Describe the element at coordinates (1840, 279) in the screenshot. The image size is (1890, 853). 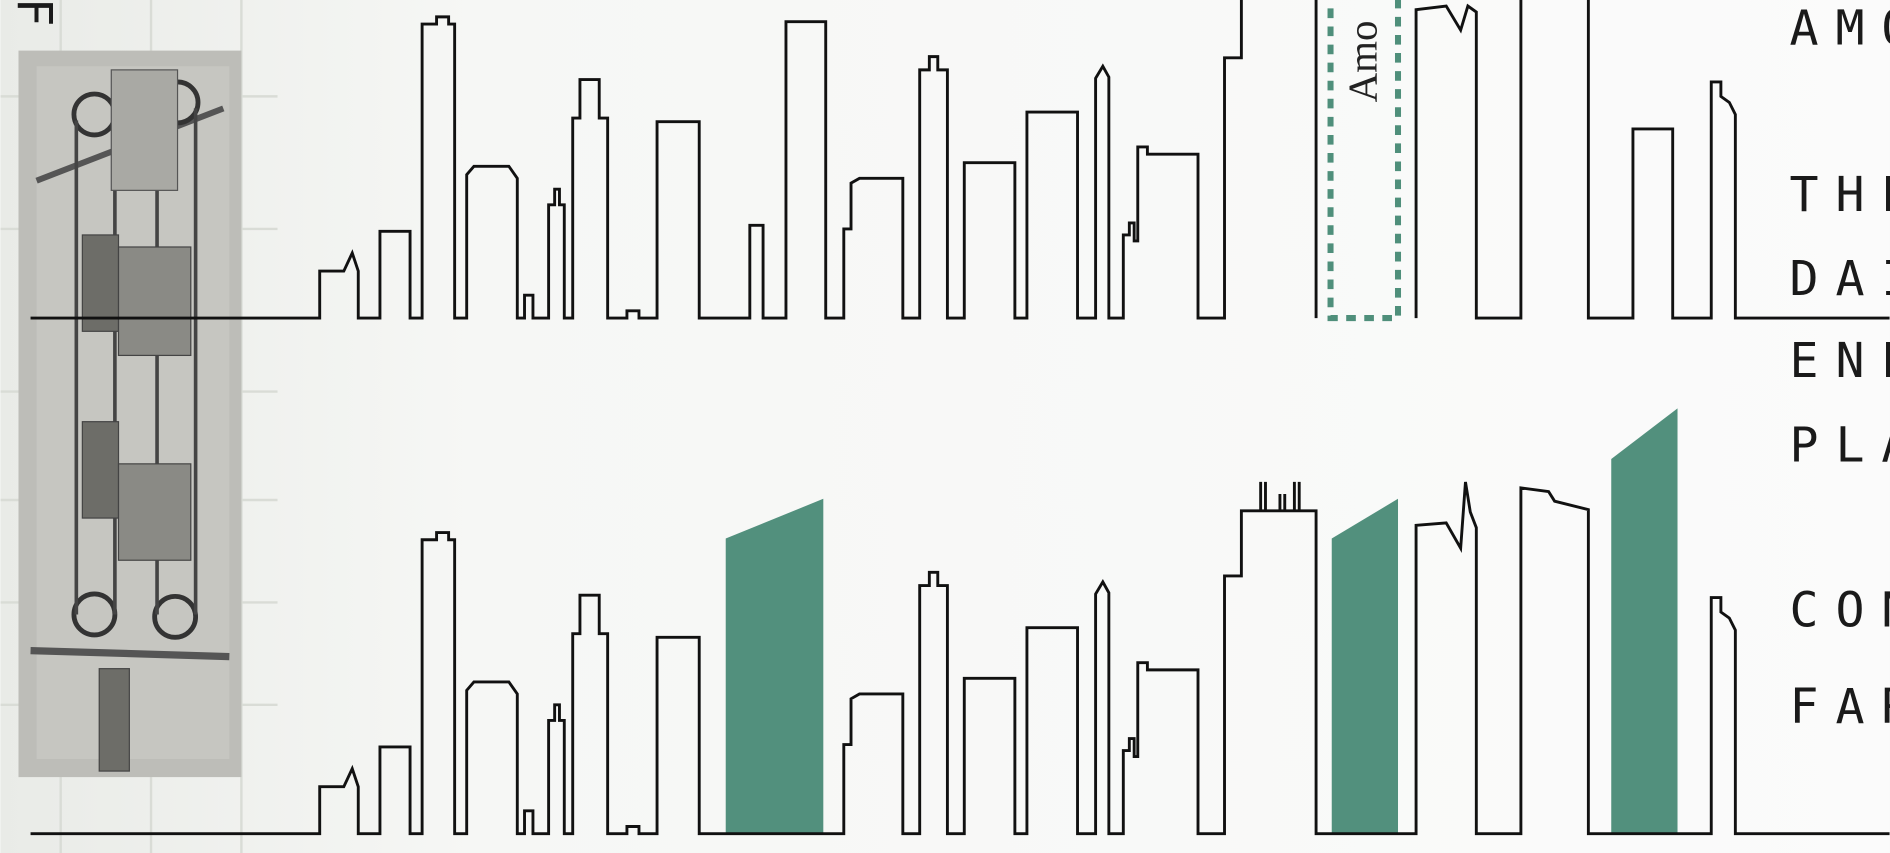
I see `text-line: DAI` at that location.